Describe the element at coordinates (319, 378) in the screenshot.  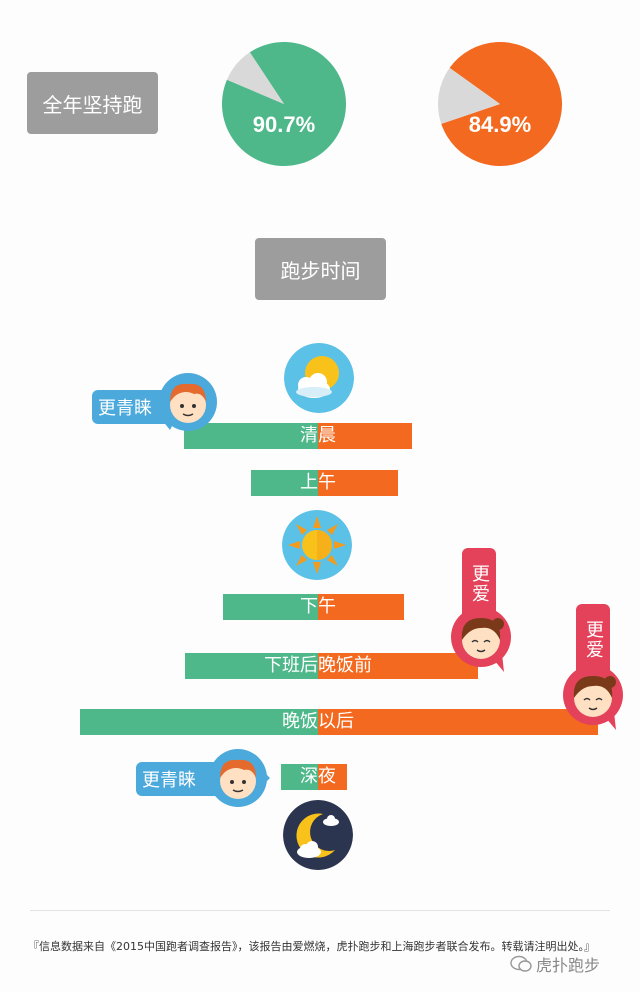
I see `sun-cloud-icon` at that location.